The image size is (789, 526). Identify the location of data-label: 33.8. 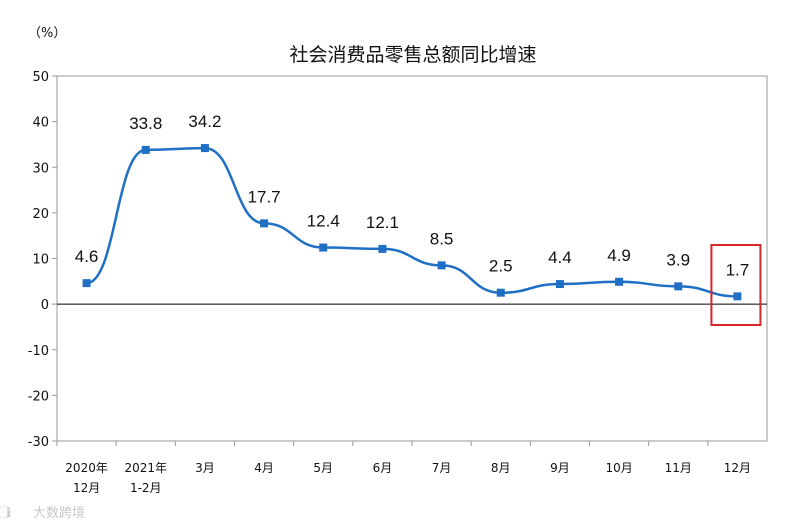
(145, 123).